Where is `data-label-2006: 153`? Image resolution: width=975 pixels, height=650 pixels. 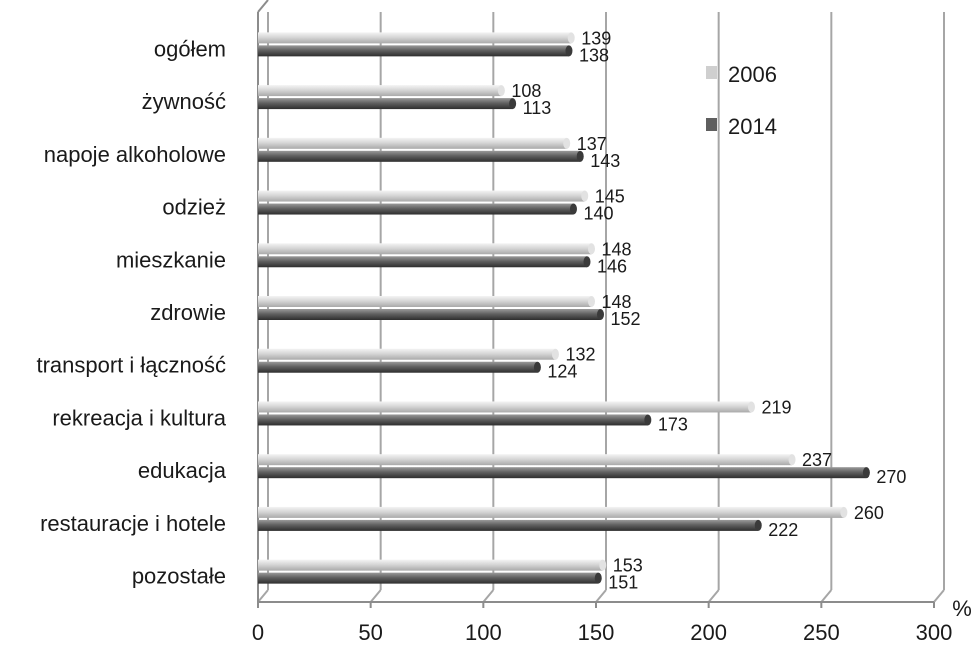
data-label-2006: 153 is located at coordinates (628, 566).